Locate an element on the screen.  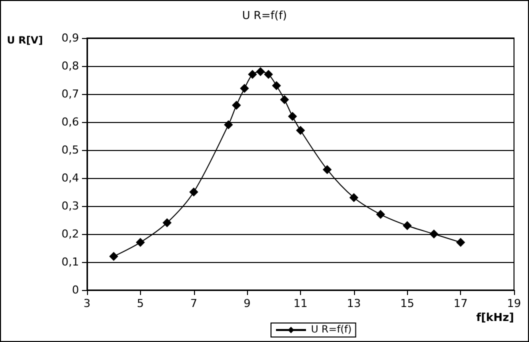
y-tick-label: 0,9 is located at coordinates (70, 38).